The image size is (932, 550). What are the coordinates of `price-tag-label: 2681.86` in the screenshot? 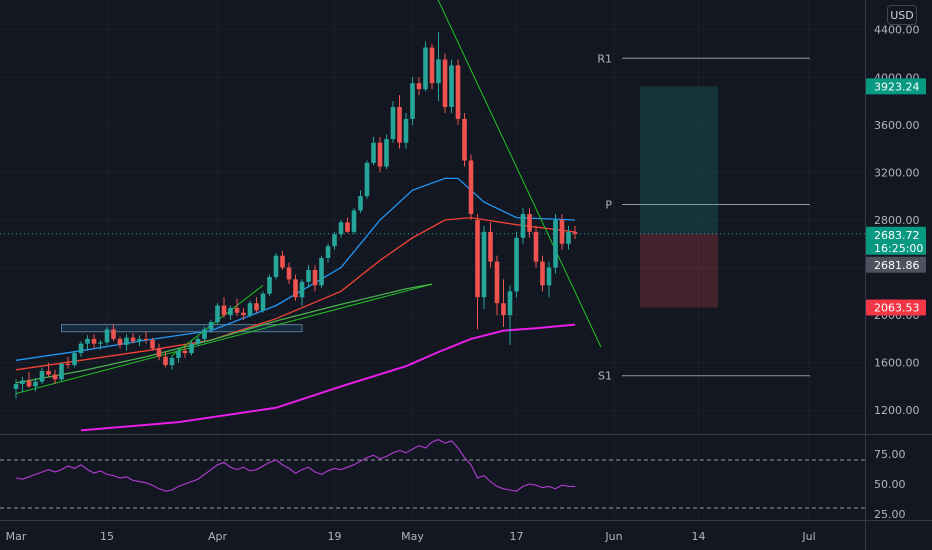 It's located at (897, 265).